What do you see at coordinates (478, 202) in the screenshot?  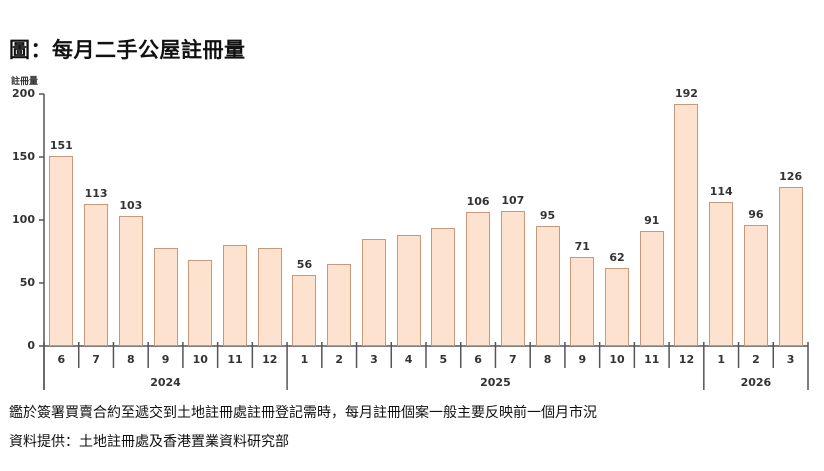 I see `data-label: 106` at bounding box center [478, 202].